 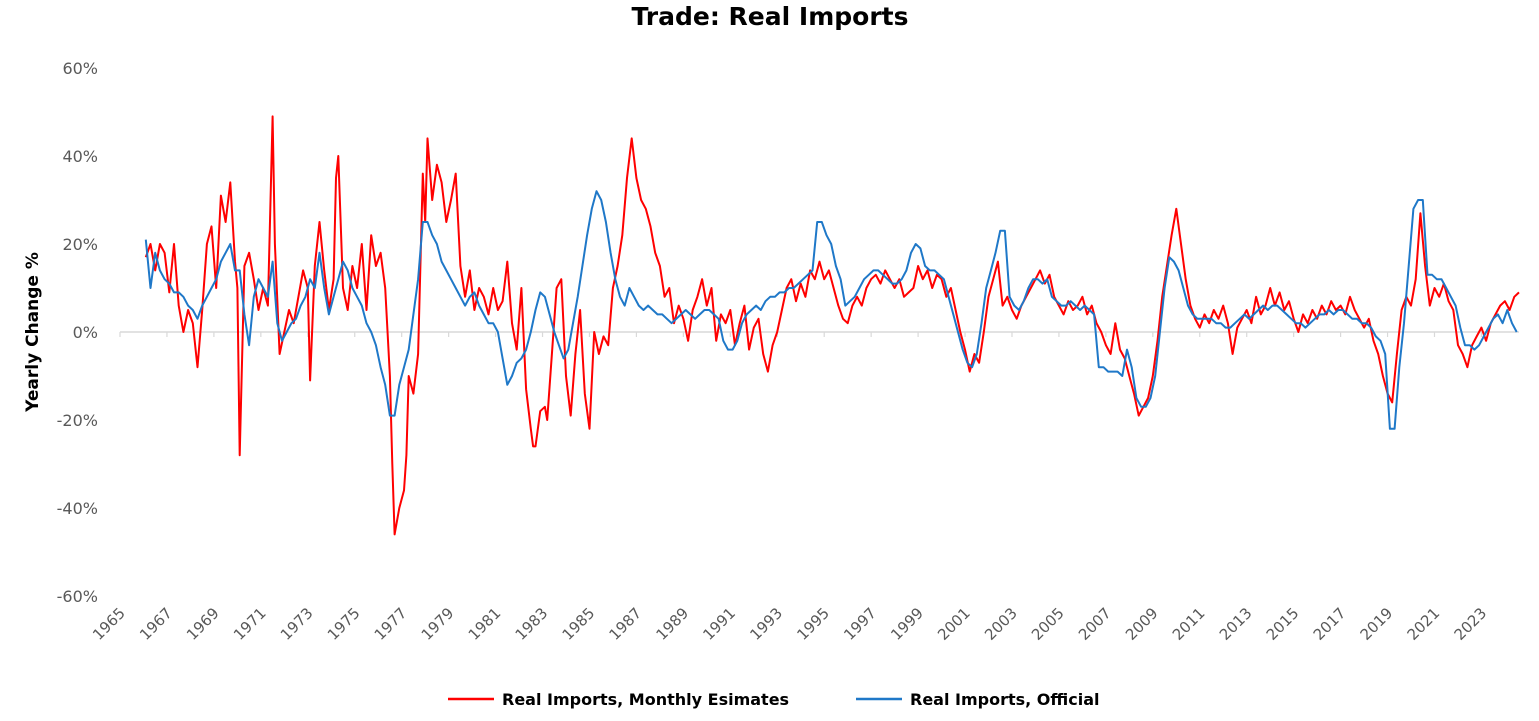 What do you see at coordinates (770, 16) in the screenshot?
I see `chart-title: Trade: Real Imports` at bounding box center [770, 16].